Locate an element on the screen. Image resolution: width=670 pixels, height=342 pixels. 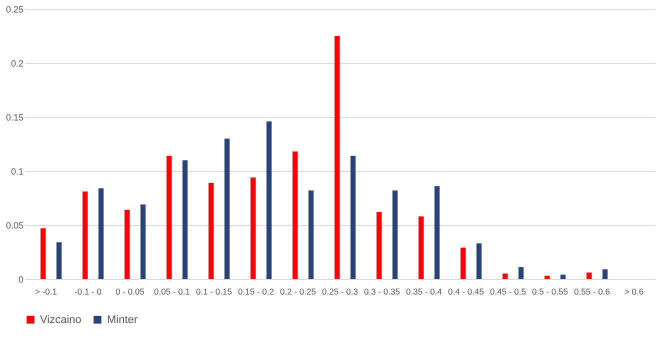
x-tick-label: 0.3 - 0.35 is located at coordinates (382, 291).